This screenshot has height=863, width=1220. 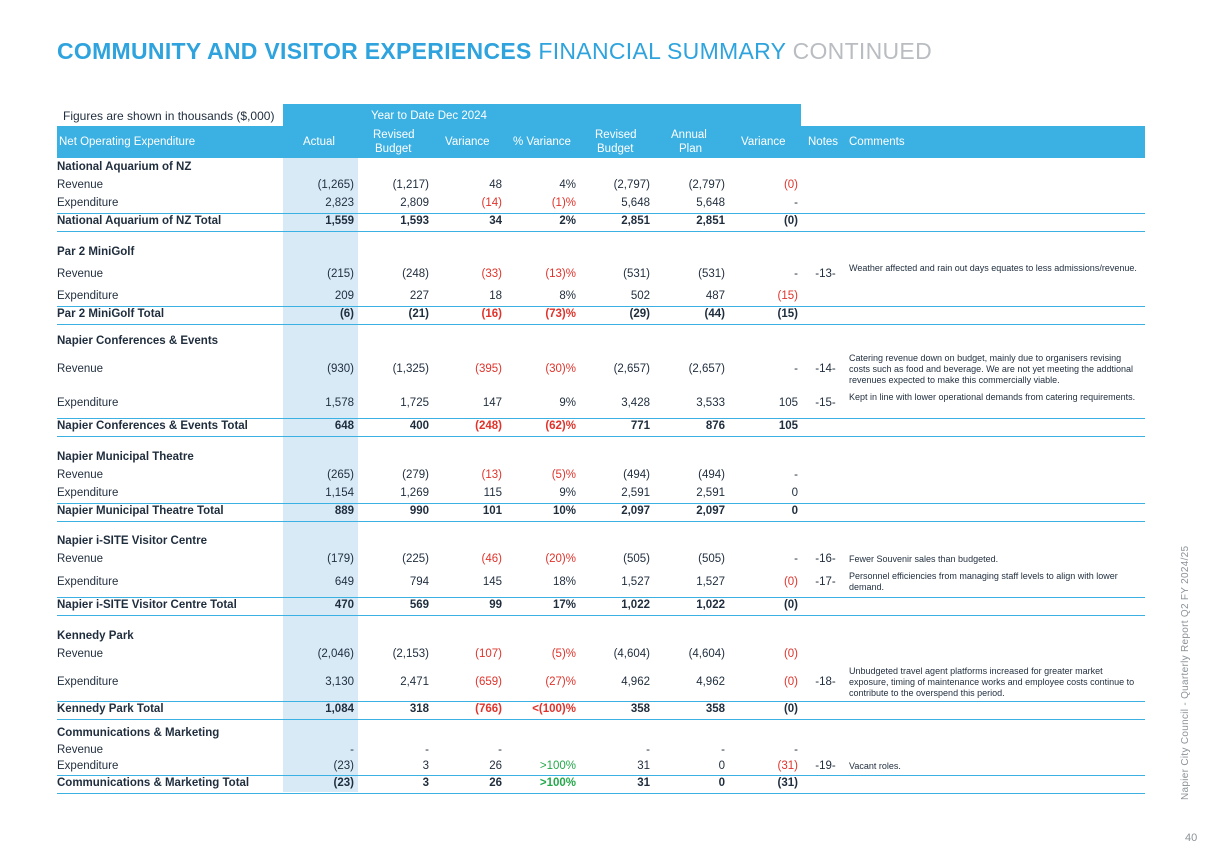 What do you see at coordinates (492, 403) in the screenshot?
I see `cell-var: 147` at bounding box center [492, 403].